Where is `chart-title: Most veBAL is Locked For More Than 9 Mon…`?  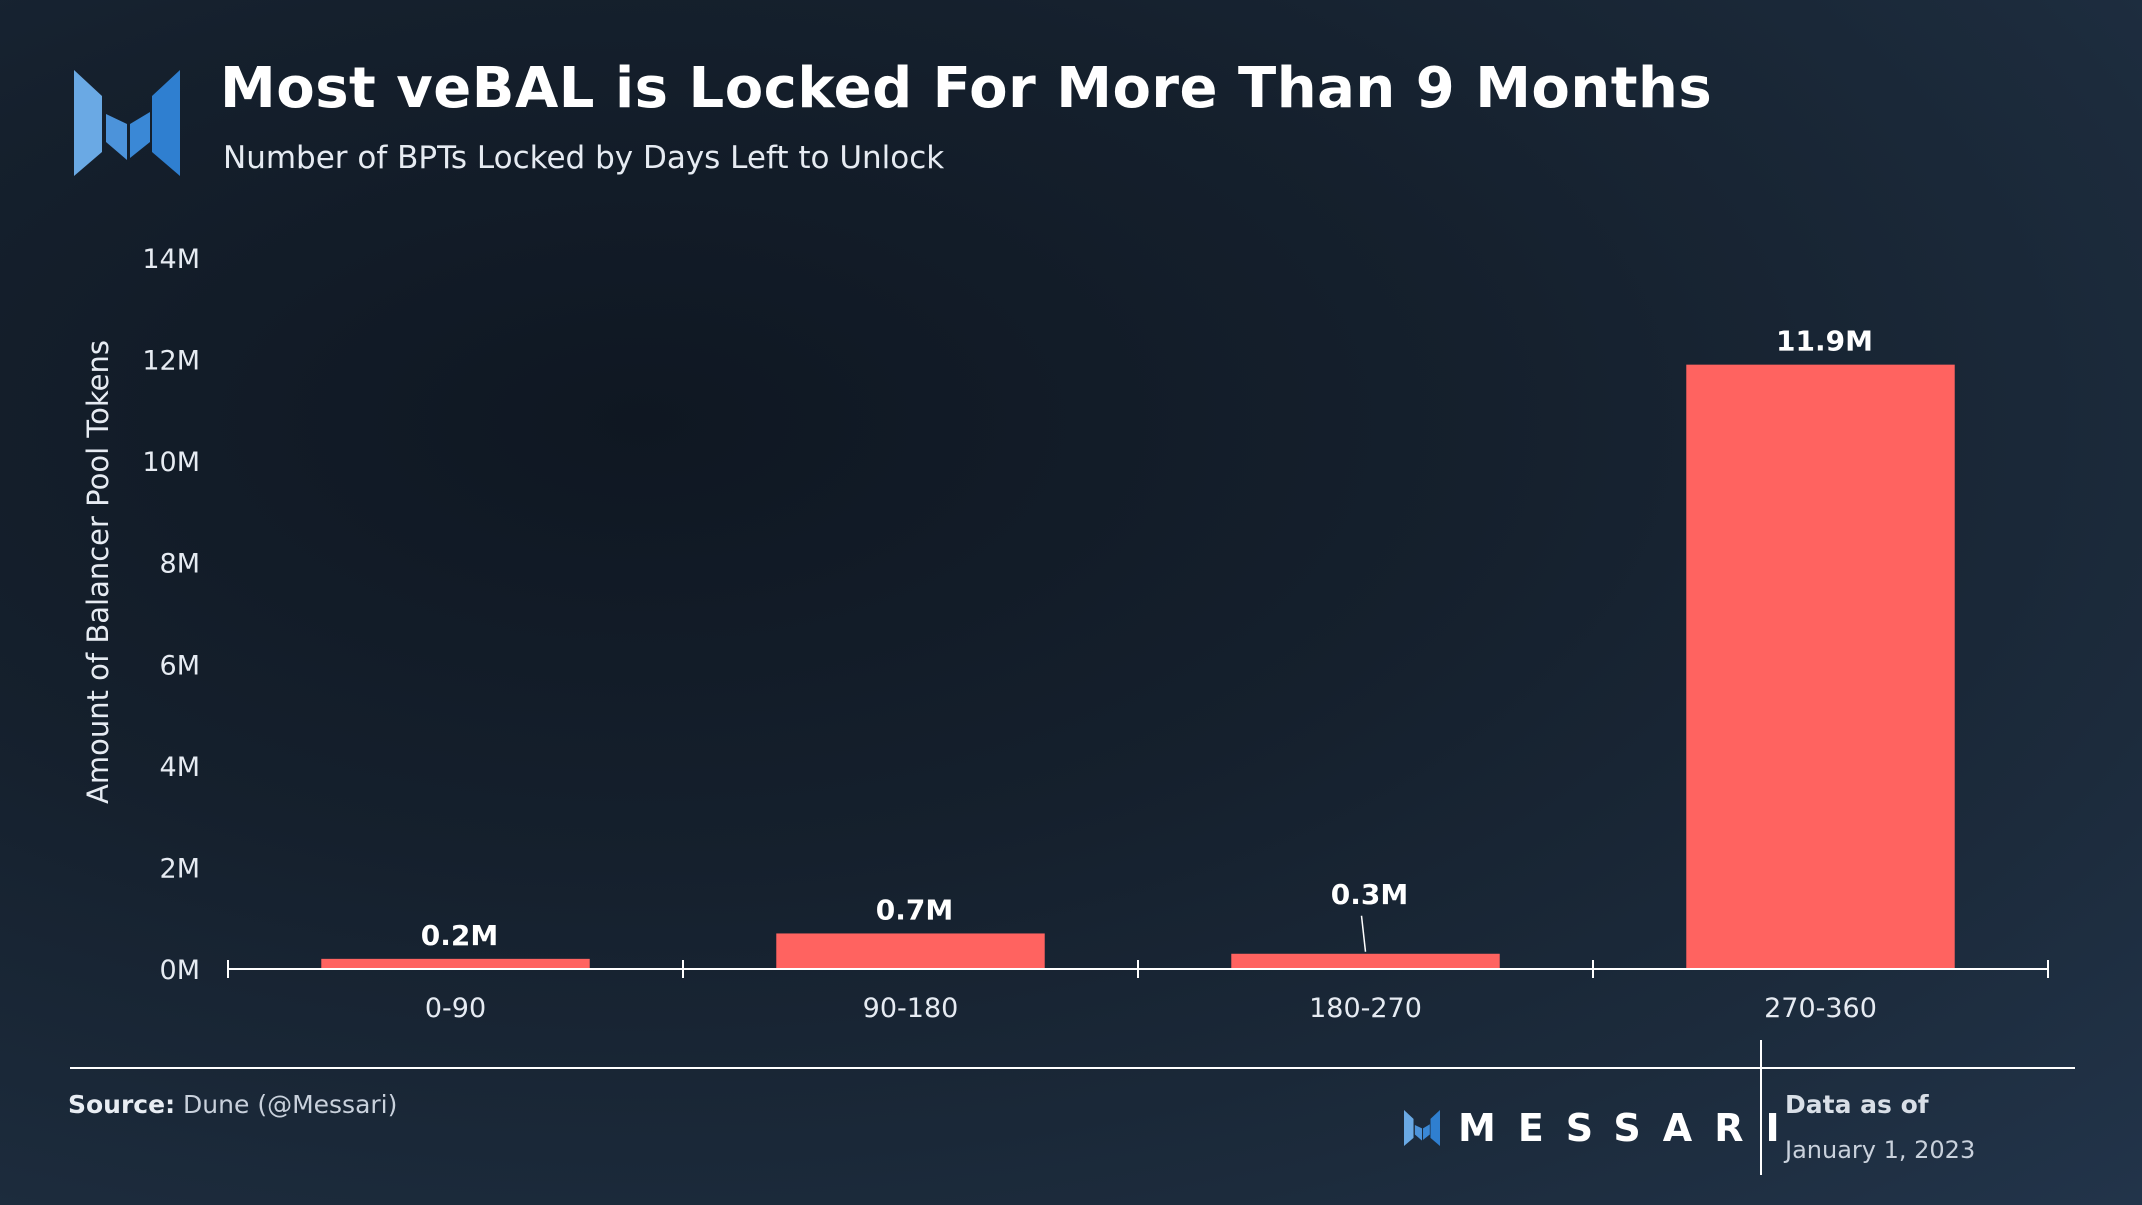 chart-title: Most veBAL is Locked For More Than 9 Mon… is located at coordinates (966, 88).